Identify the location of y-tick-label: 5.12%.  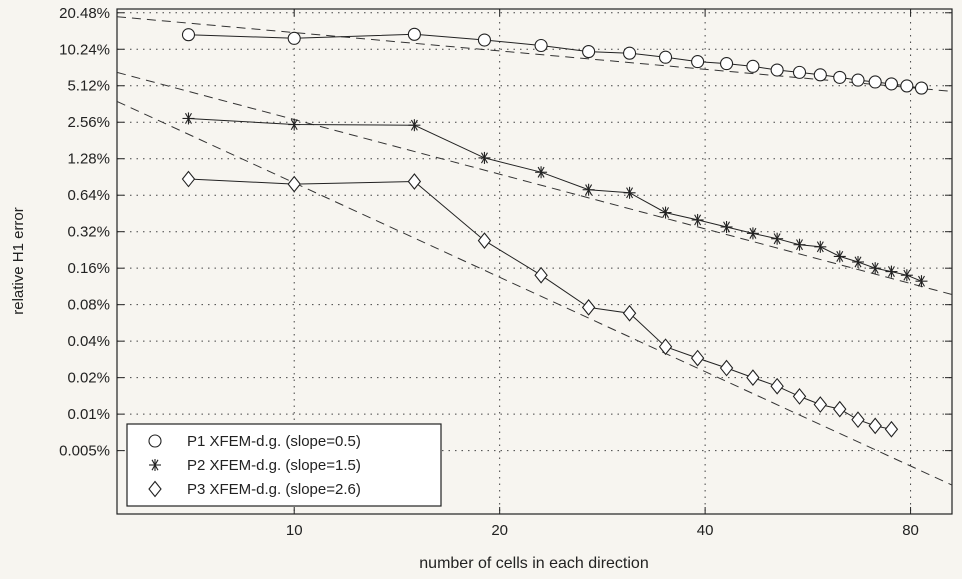
(88, 86).